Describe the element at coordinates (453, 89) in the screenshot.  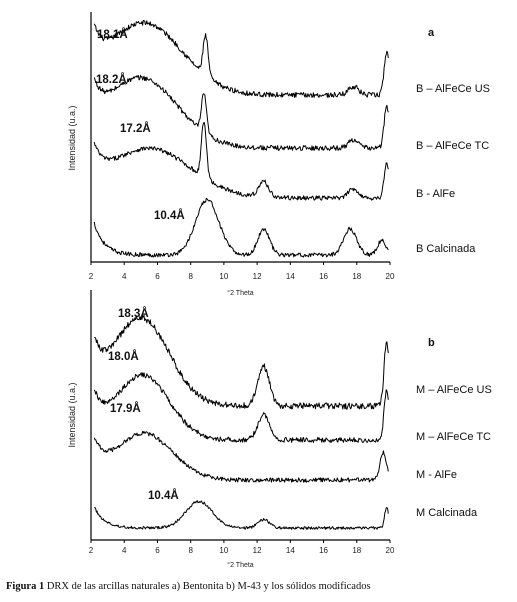
I see `series-label: B – AlFeCe US` at that location.